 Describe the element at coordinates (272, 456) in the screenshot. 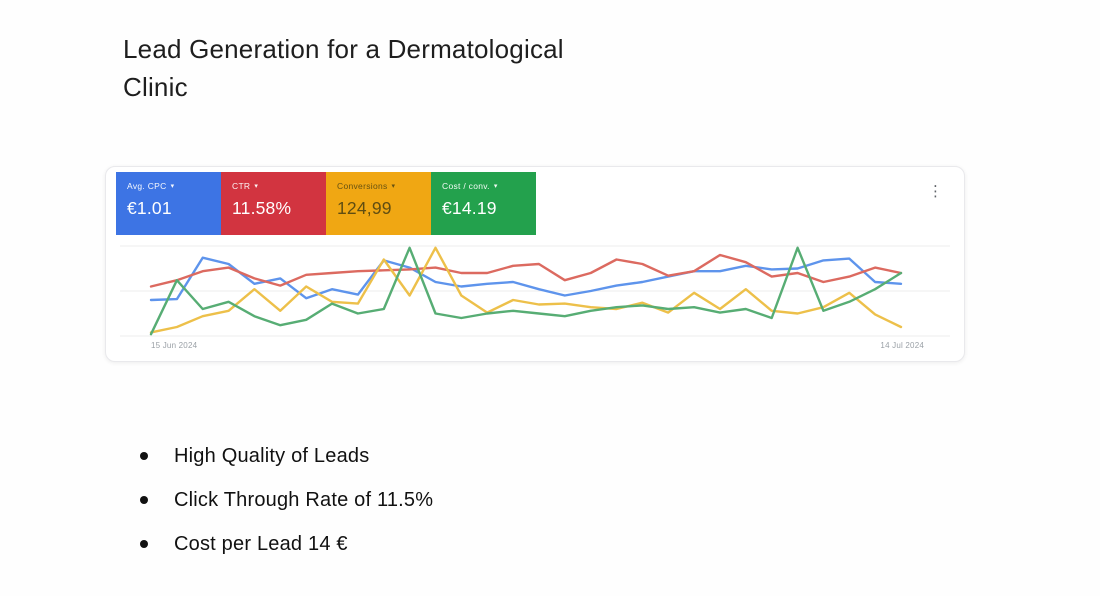

I see `bullet-text: High Quality of Leads` at that location.